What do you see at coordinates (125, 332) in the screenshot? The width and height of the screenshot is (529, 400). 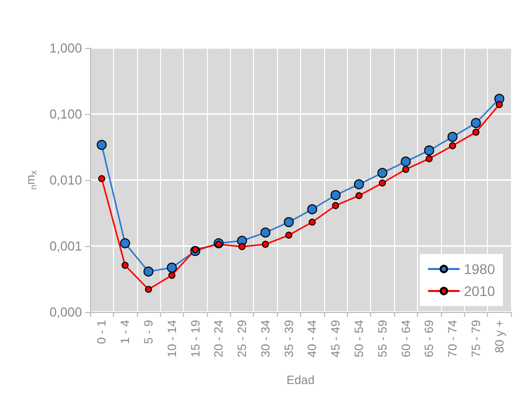 I see `x-tick-label: 1 - 4` at bounding box center [125, 332].